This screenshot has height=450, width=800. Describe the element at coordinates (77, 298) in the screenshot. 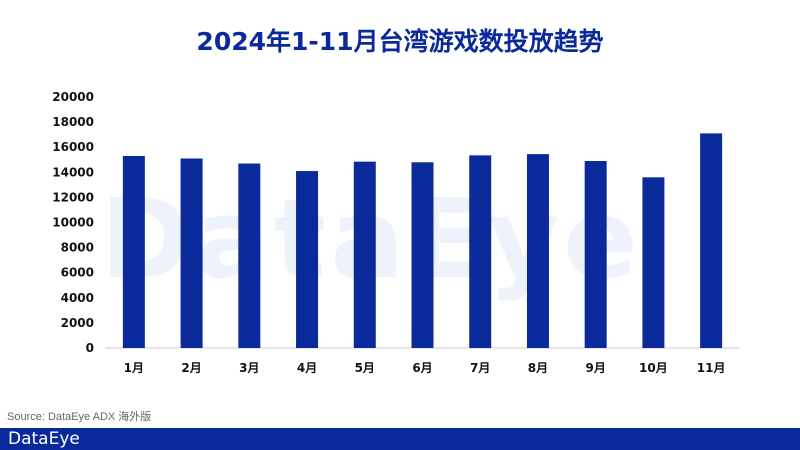

I see `y-tick-label: 4000` at that location.